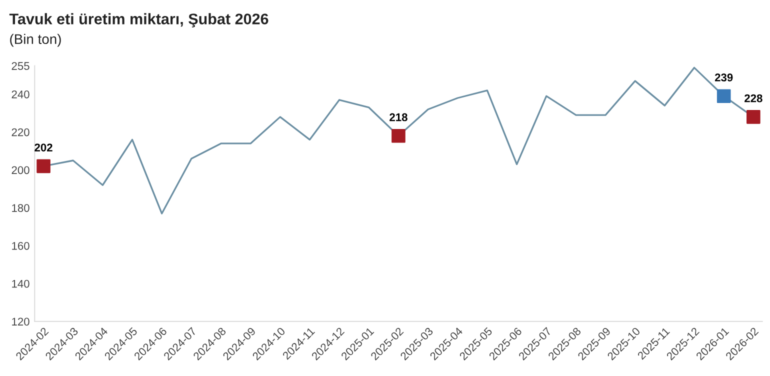  I want to click on data-label: 202, so click(43, 148).